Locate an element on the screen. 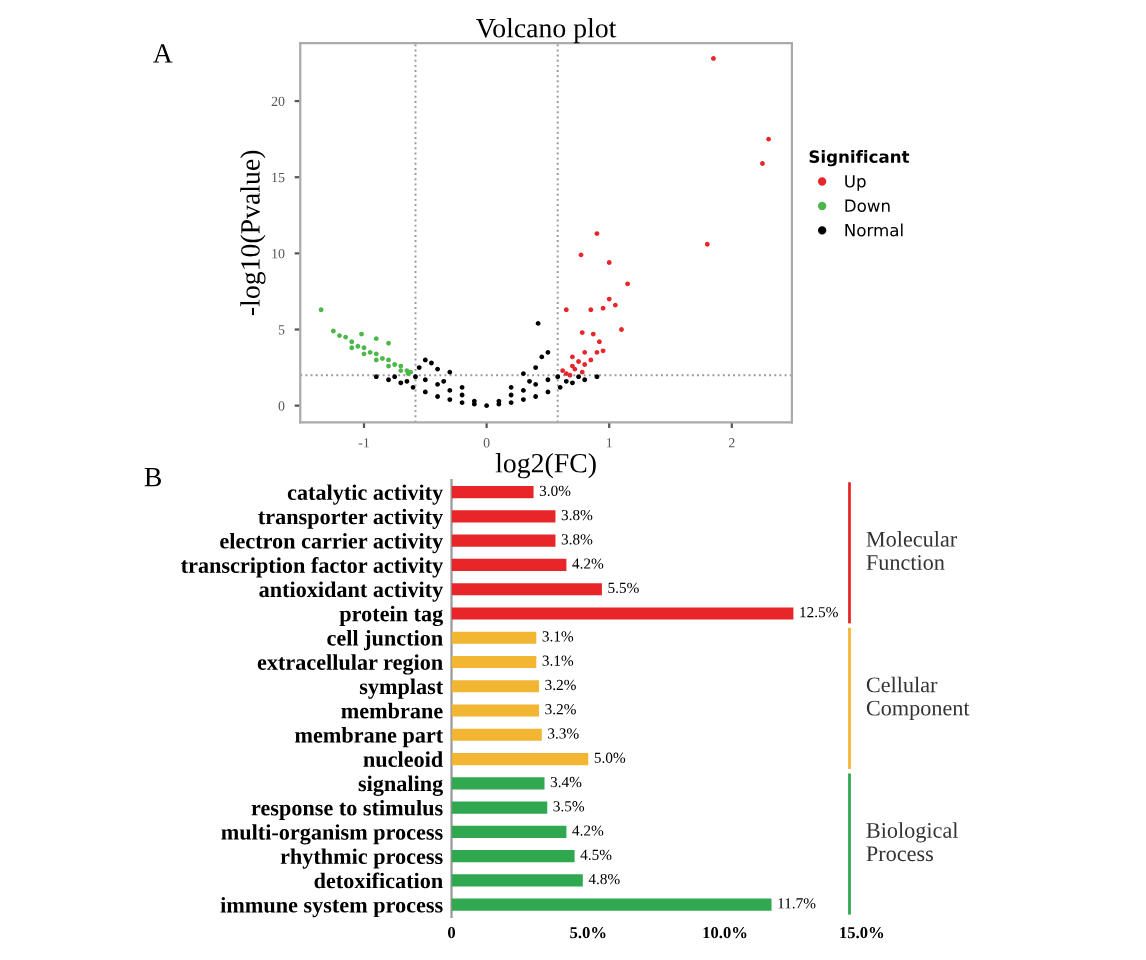 The image size is (1146, 960). y-tick-label: electron carrier activity is located at coordinates (331, 543).